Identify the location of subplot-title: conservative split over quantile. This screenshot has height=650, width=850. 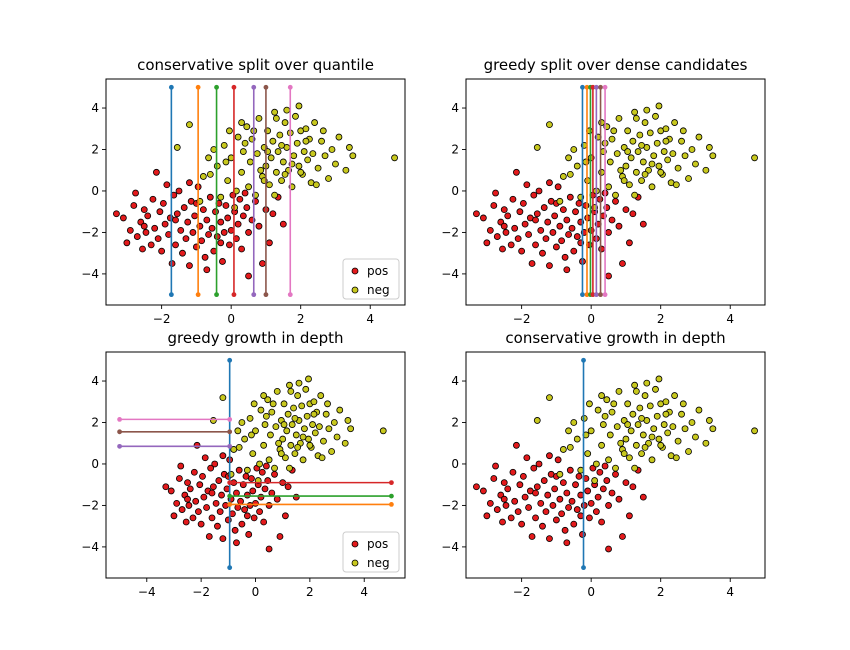
(255, 65).